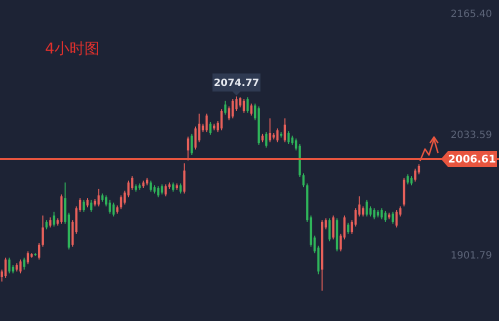 Image resolution: width=499 pixels, height=321 pixels. Describe the element at coordinates (471, 14) in the screenshot. I see `y-tick-label: 2165.40` at that location.